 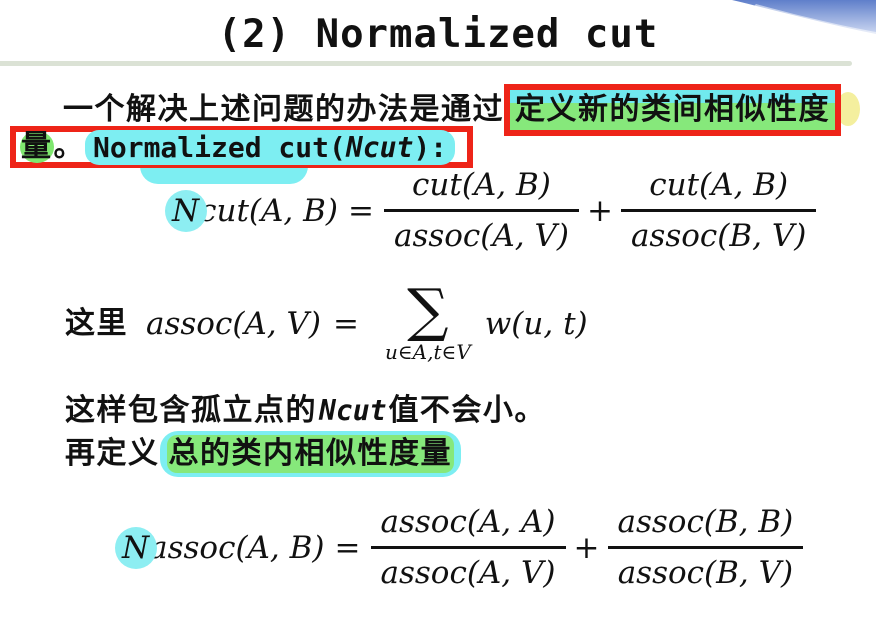 I want to click on nassoc-fraction-2: assoc(B, B) assoc(B, V), so click(x=705, y=547).